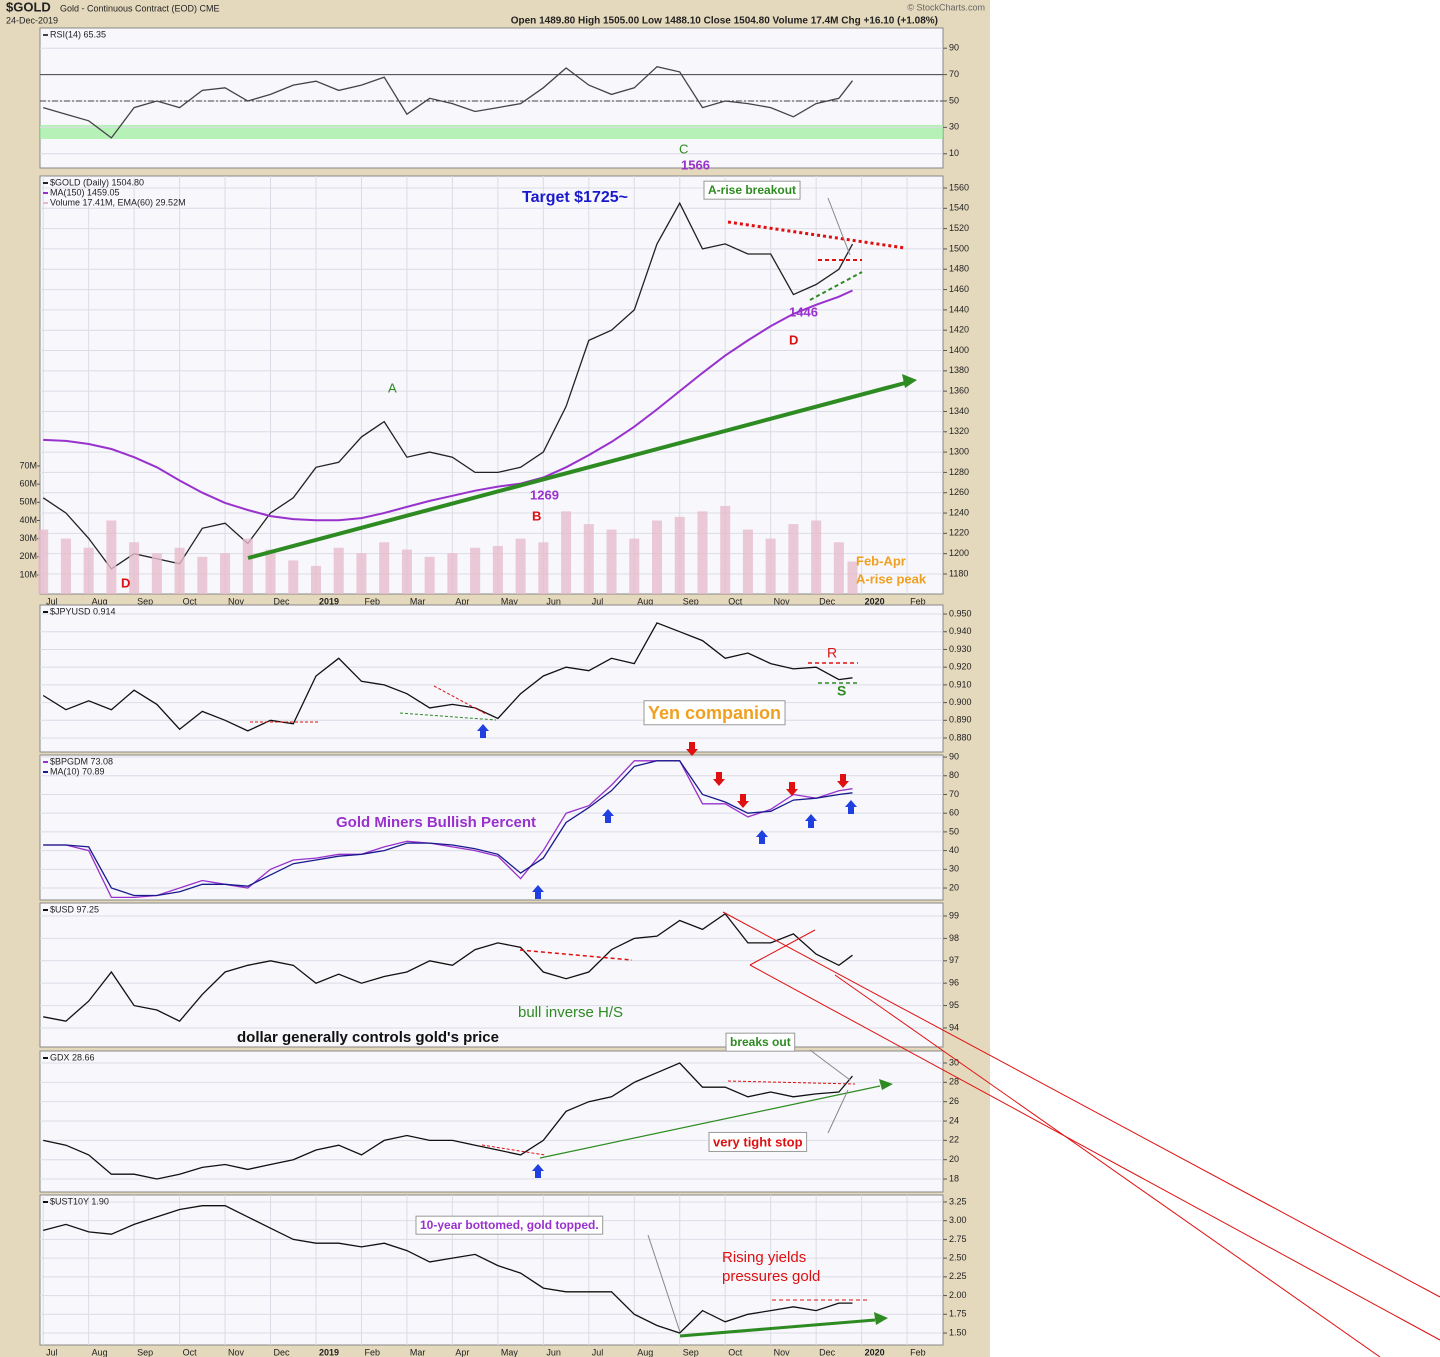  I want to click on y-tick-label: 0.920, so click(960, 667).